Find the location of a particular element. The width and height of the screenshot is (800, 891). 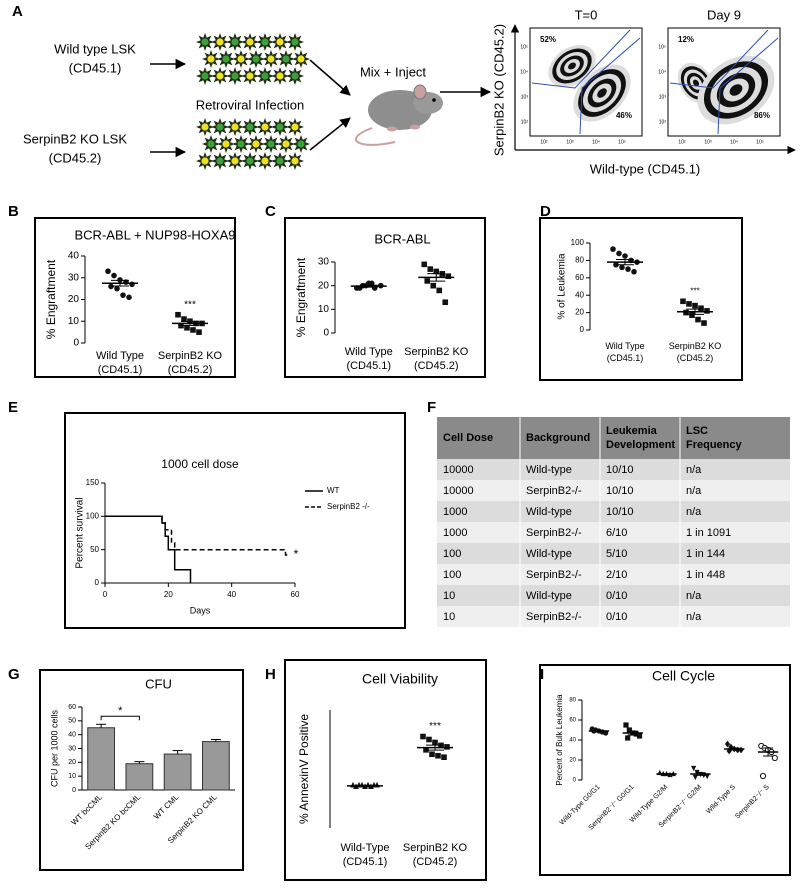

panel-label: B is located at coordinates (13, 211).